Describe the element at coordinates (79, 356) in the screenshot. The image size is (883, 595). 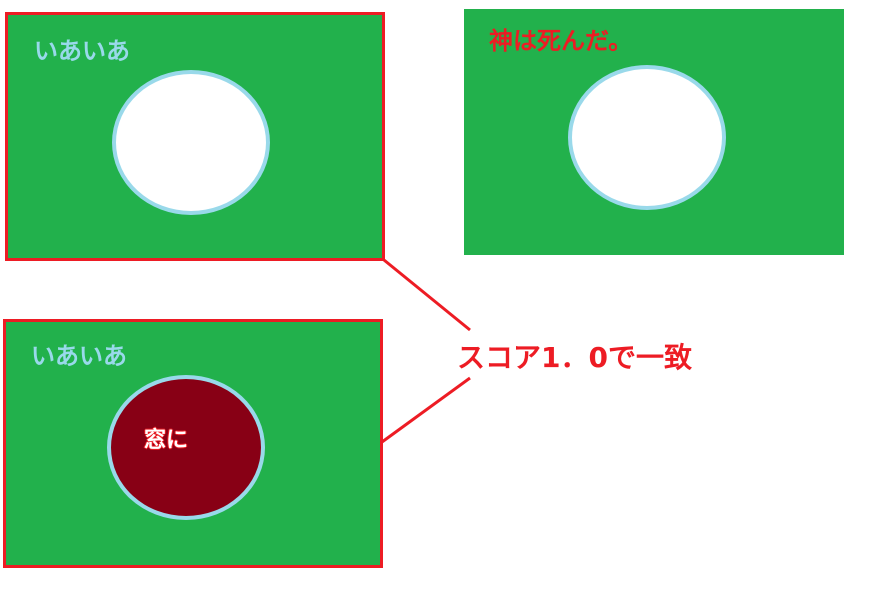
I see `bottom-left-panel-label: いあいあ` at that location.